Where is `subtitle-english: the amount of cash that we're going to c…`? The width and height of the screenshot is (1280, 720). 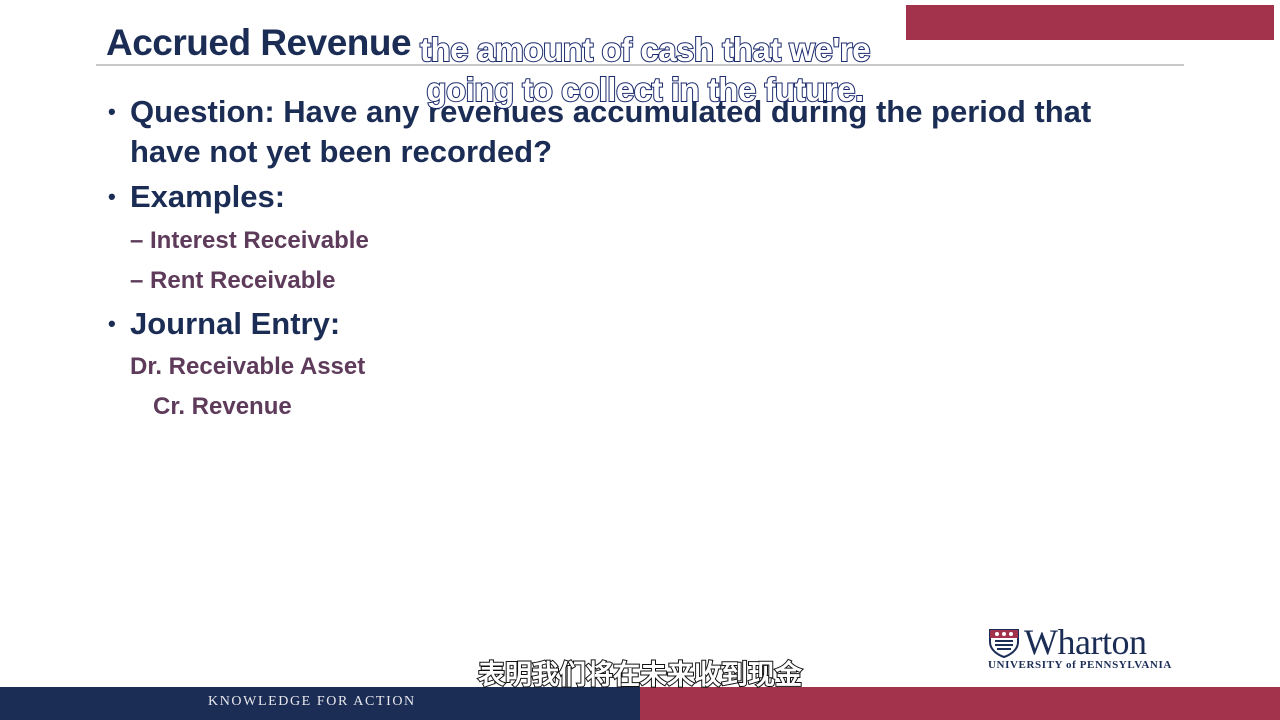 subtitle-english: the amount of cash that we're going to c… is located at coordinates (645, 69).